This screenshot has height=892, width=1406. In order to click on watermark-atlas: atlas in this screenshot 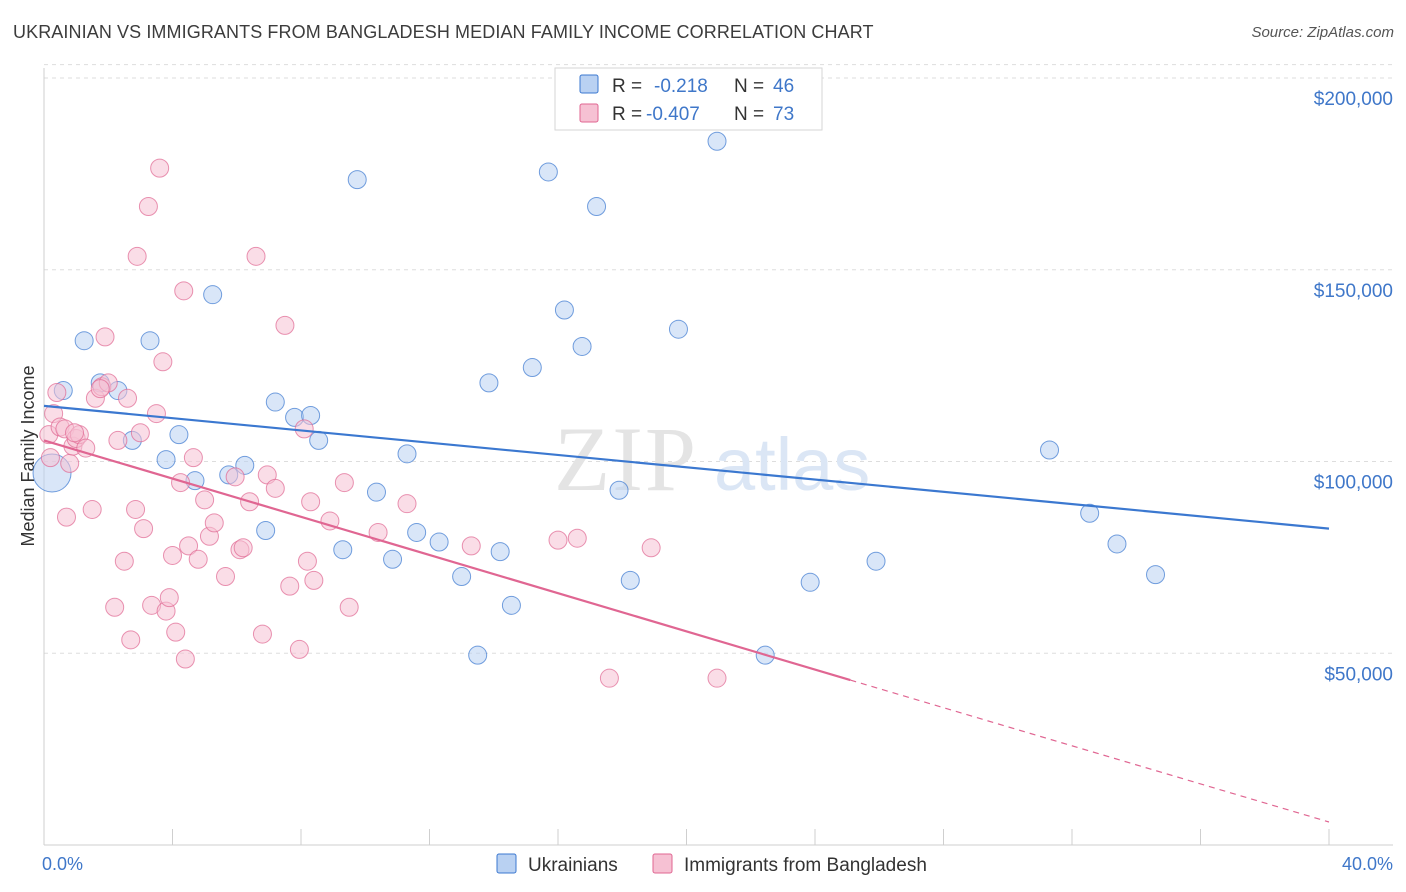, I will do `click(792, 464)`.